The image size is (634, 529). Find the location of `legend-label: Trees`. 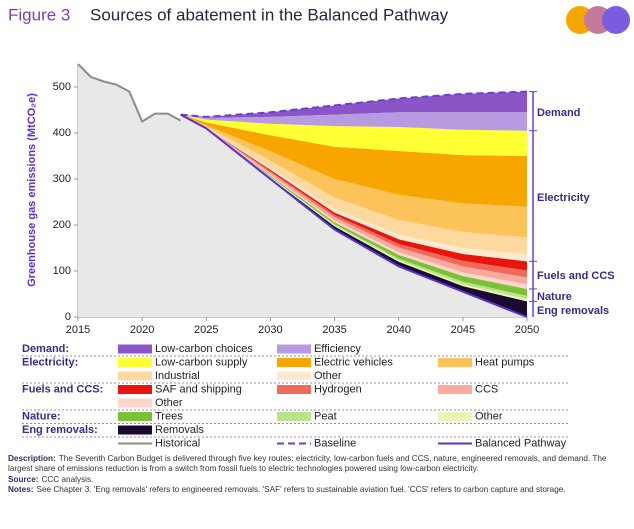

legend-label: Trees is located at coordinates (169, 416).